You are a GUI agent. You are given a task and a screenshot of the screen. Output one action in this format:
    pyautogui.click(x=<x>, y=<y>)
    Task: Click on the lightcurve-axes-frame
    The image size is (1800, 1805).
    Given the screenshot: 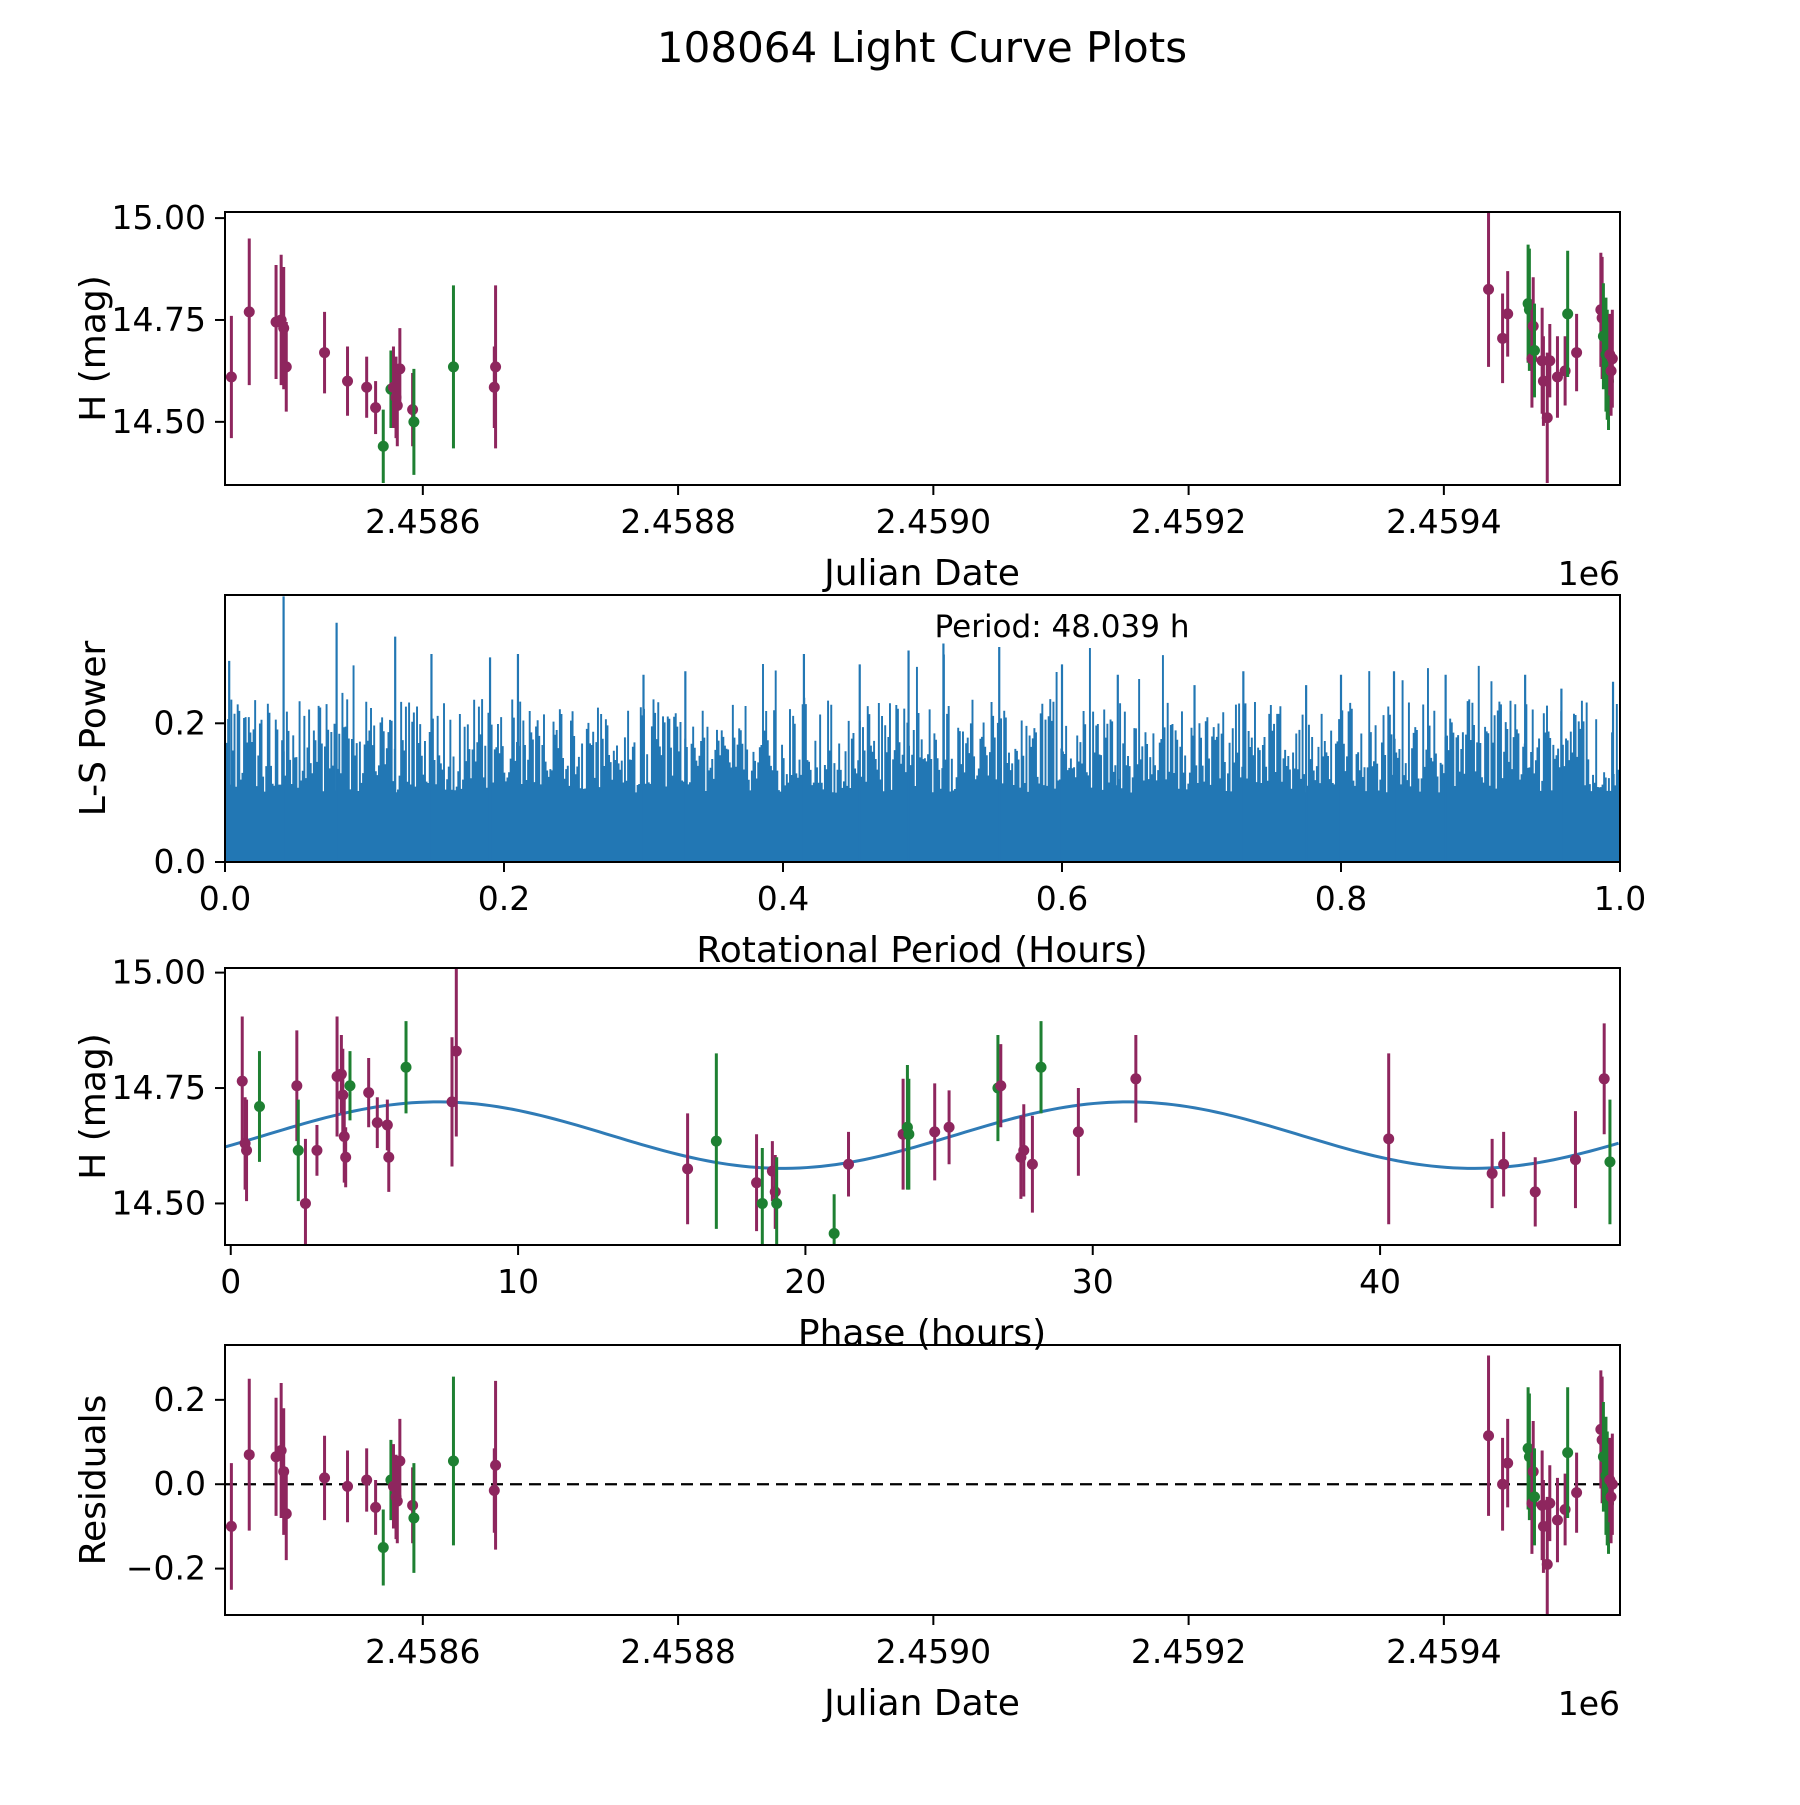 What is the action you would take?
    pyautogui.click(x=922, y=348)
    